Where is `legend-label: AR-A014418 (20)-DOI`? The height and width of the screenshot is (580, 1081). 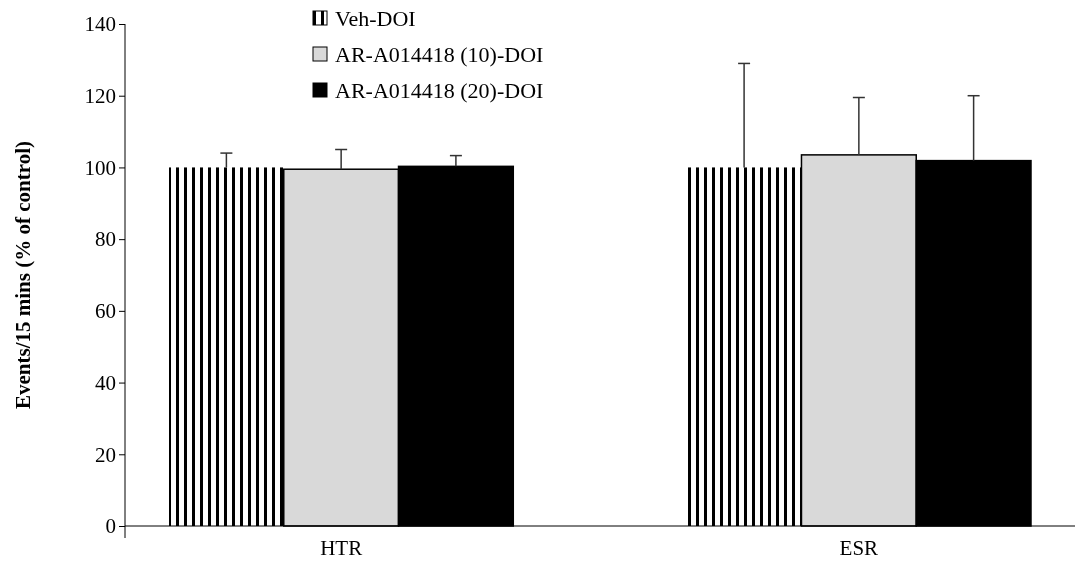 legend-label: AR-A014418 (20)-DOI is located at coordinates (439, 90).